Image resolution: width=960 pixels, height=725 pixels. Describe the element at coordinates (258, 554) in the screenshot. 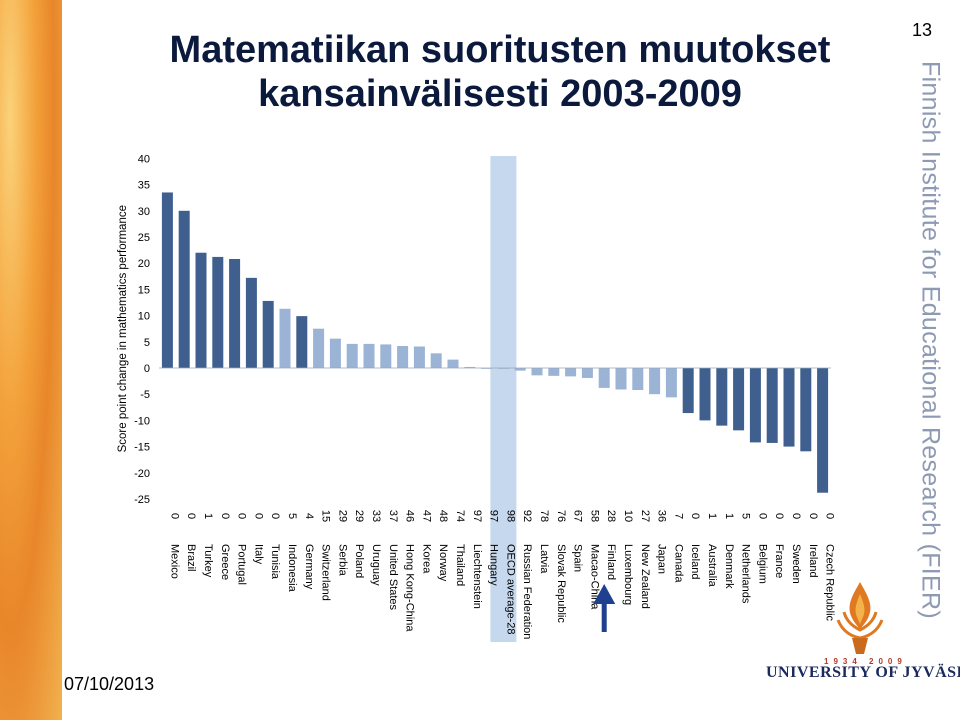

I see `category-country: Italy` at that location.